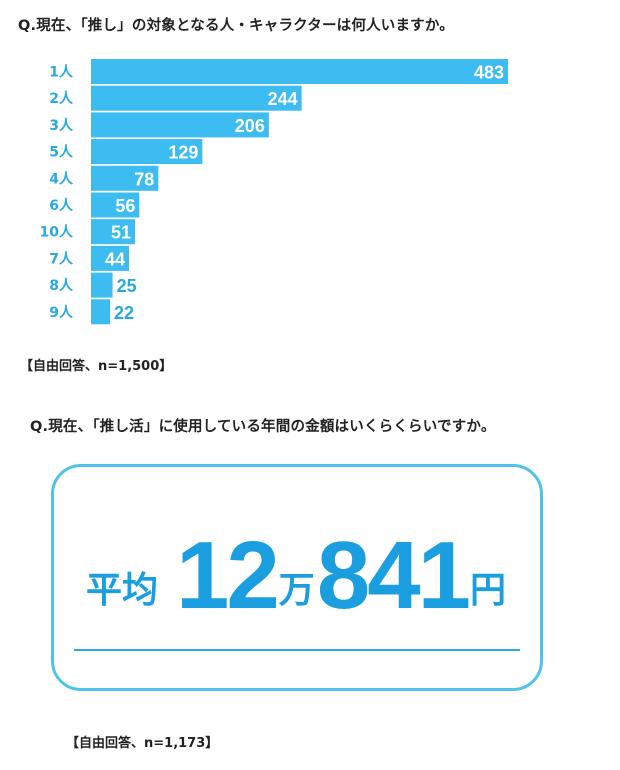 This screenshot has height=770, width=620. Describe the element at coordinates (122, 590) in the screenshot. I see `average-label: 平均` at that location.